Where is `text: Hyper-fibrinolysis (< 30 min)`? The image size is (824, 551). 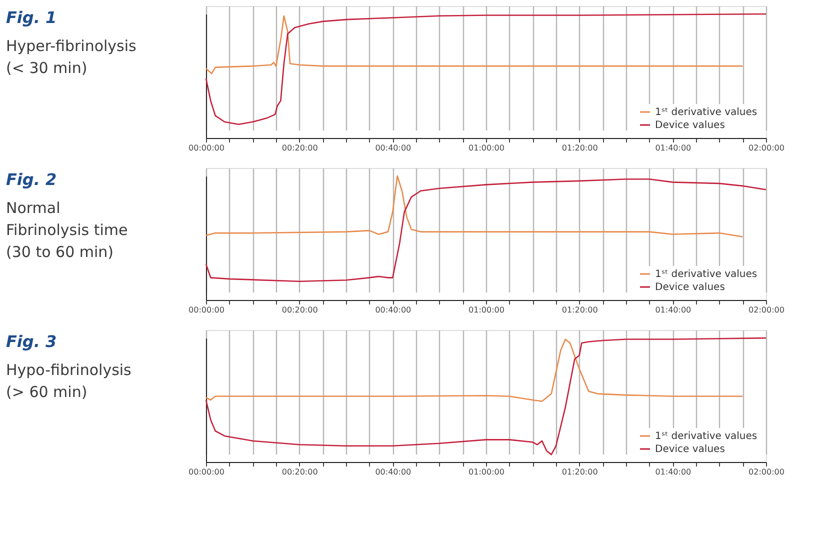 text: Hyper-fibrinolysis (< 30 min) is located at coordinates (71, 57).